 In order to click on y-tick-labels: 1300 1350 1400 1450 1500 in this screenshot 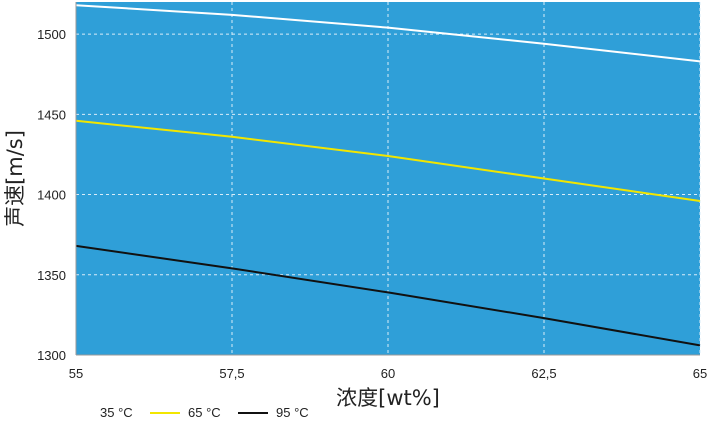, I will do `click(51, 195)`.